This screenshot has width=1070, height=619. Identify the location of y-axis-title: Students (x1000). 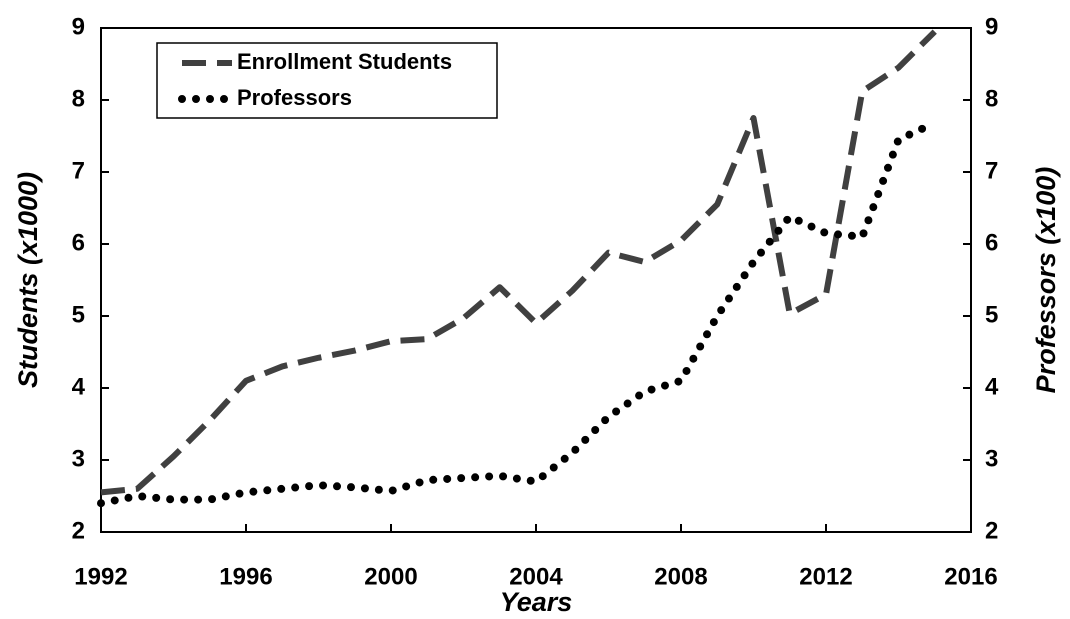
(28, 280).